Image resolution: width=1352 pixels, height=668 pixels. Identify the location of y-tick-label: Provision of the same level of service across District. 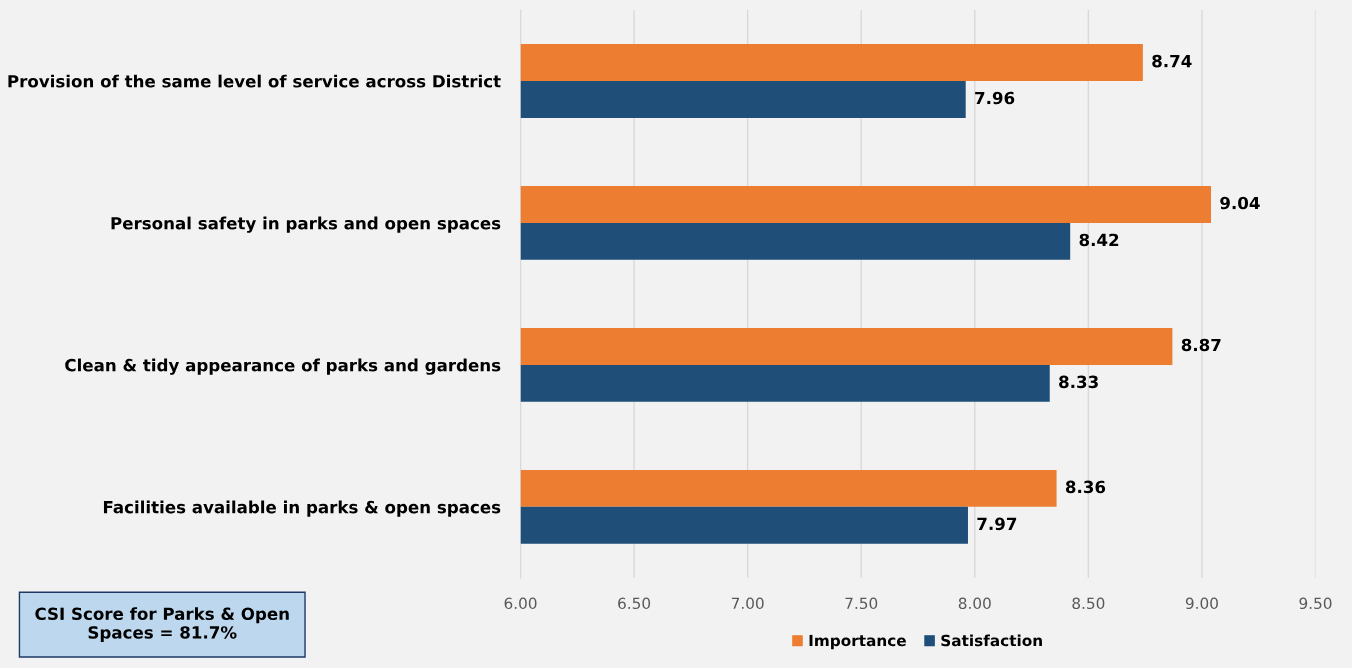
(254, 81).